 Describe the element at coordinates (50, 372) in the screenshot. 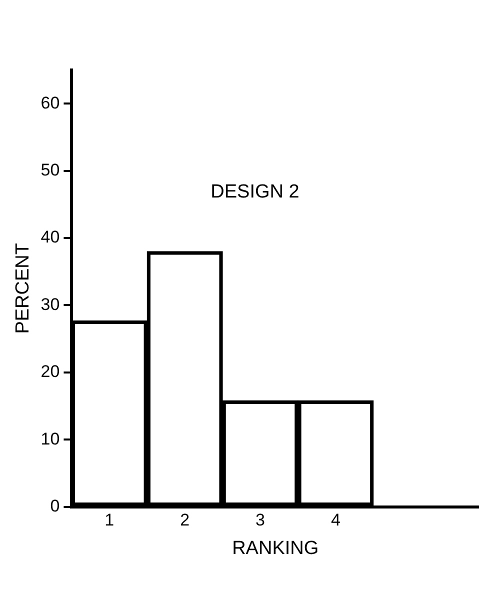

I see `y-tick-label: 20` at that location.